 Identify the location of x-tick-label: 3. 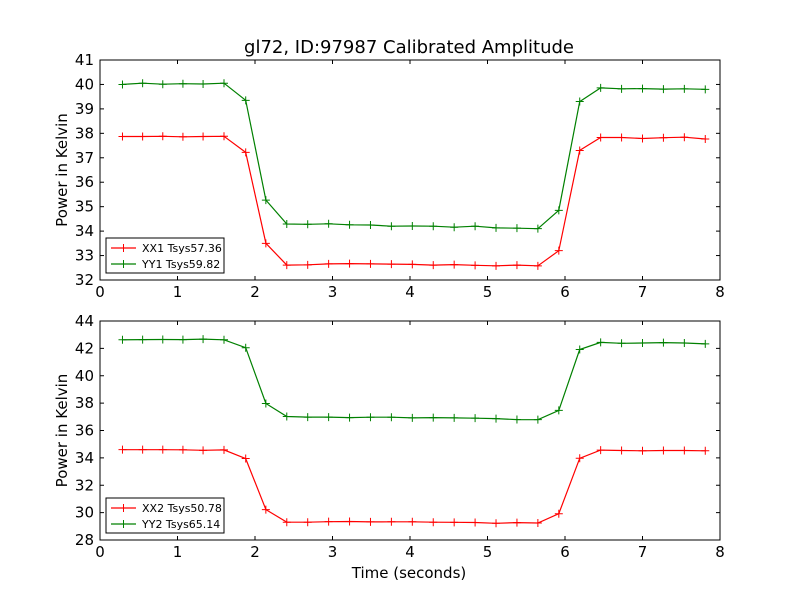
(333, 552).